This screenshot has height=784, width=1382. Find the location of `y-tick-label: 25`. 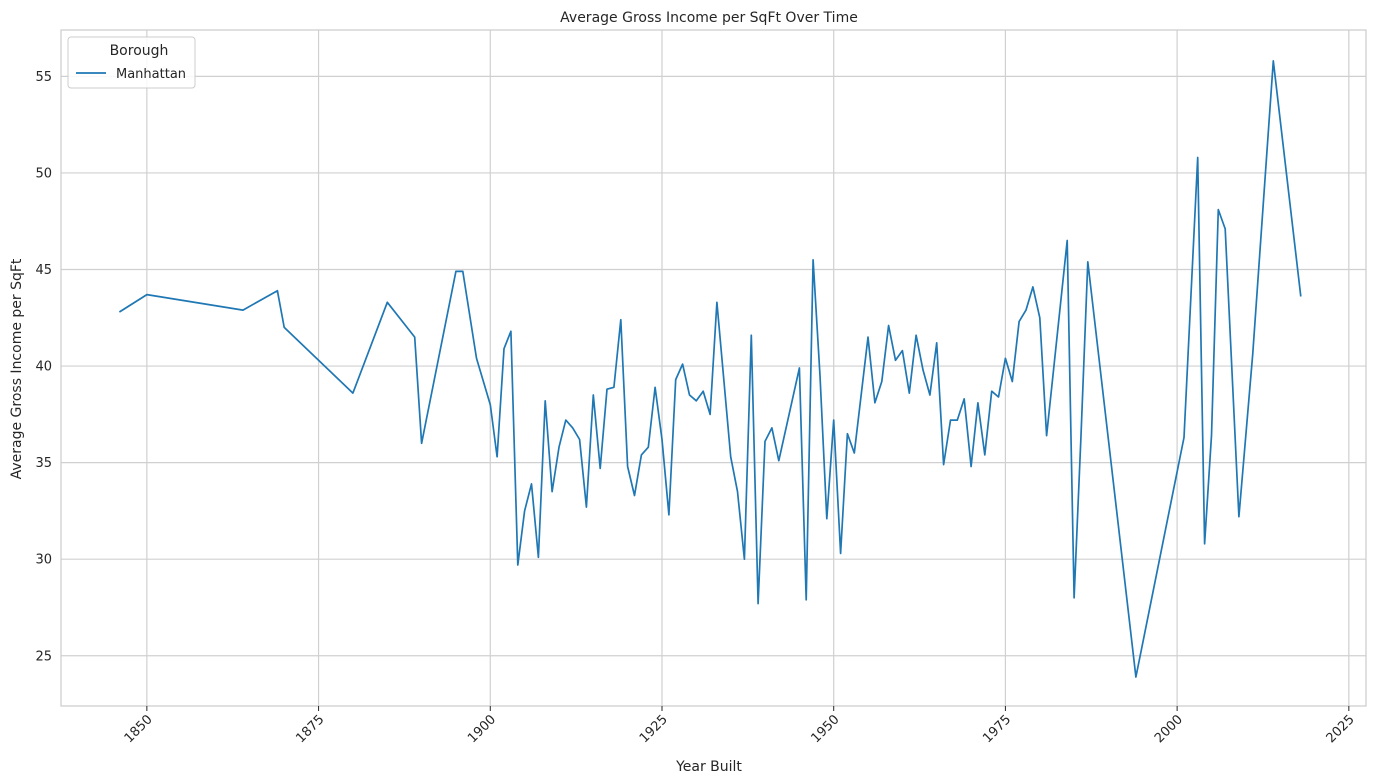

y-tick-label: 25 is located at coordinates (43, 656).